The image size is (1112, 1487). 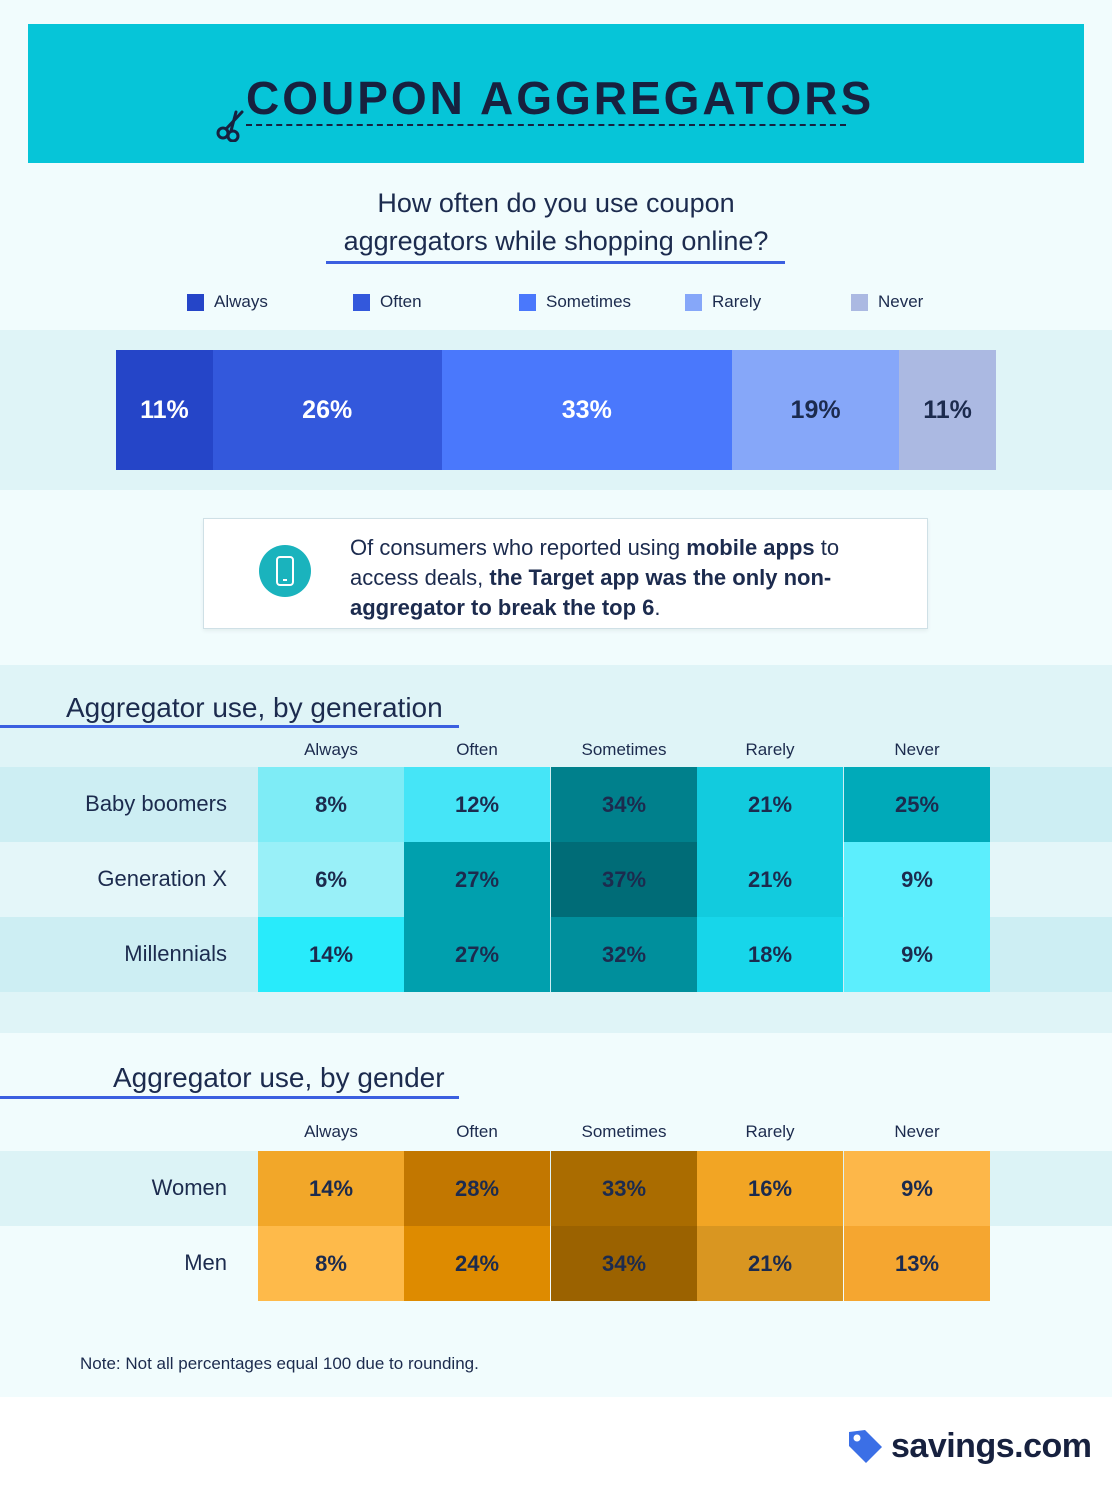 I want to click on brand-name: savings.com, so click(x=991, y=1445).